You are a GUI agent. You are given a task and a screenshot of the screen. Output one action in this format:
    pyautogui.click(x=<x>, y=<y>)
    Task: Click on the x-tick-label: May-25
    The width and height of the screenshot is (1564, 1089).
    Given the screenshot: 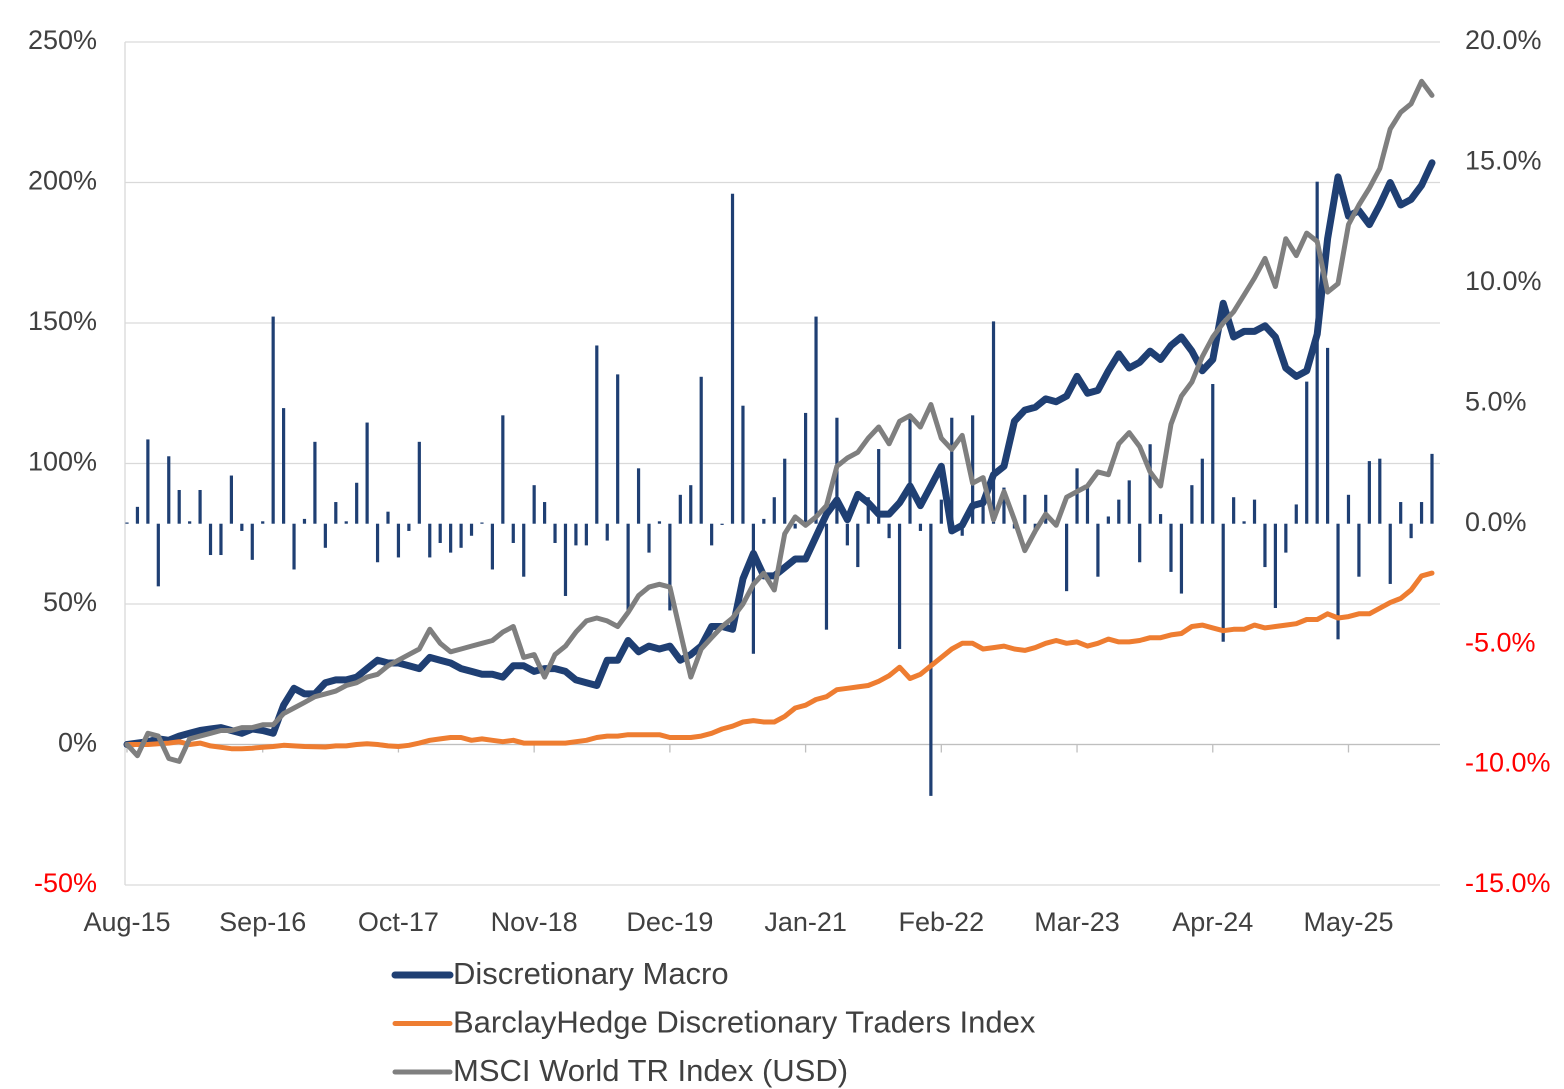 What is the action you would take?
    pyautogui.click(x=1348, y=922)
    